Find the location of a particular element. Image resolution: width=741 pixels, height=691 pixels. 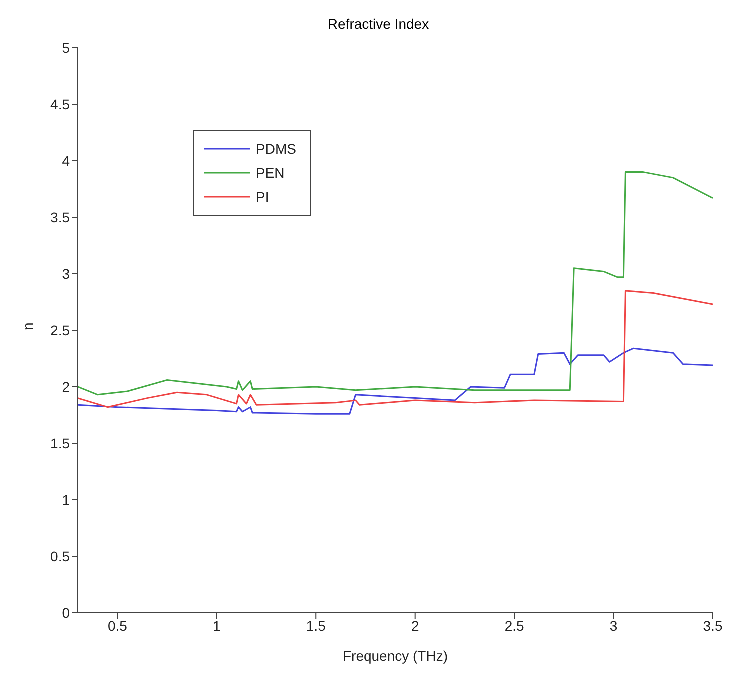

legend-label: PEN is located at coordinates (270, 173).